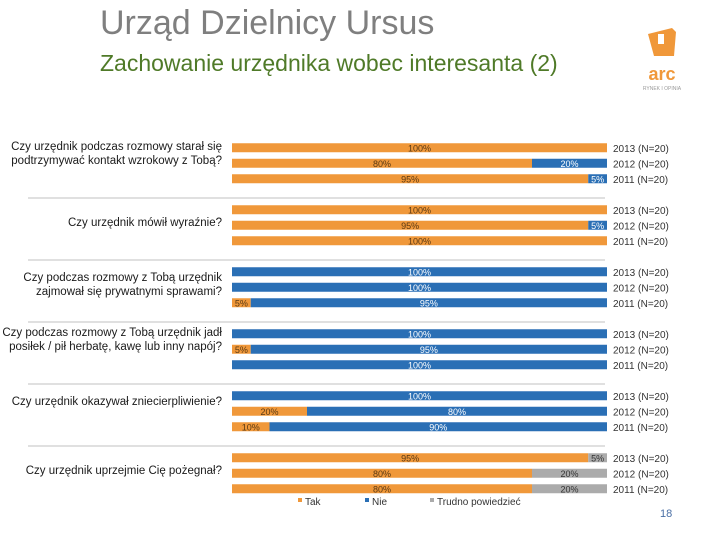 This screenshot has height=540, width=720. Describe the element at coordinates (666, 514) in the screenshot. I see `page-number: 18` at that location.